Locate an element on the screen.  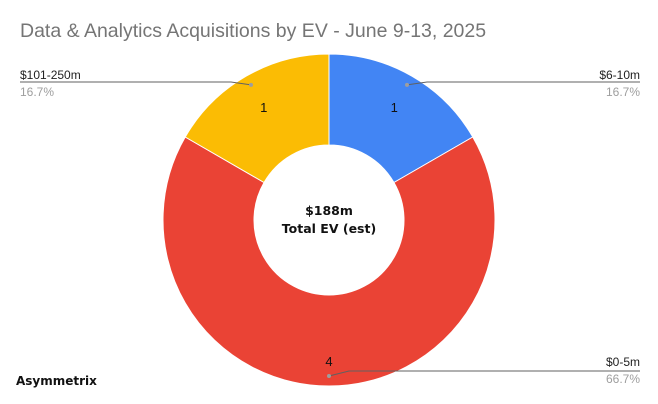
slice-6-10m is located at coordinates (401, 118).